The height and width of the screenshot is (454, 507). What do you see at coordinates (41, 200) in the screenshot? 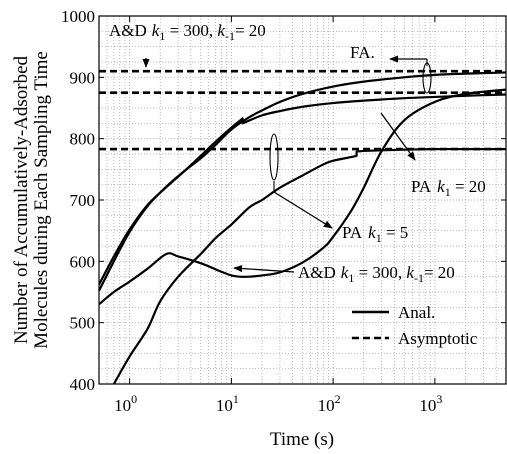
I see `y-axis-title-line-2: Molecules during Each Sampling Time` at bounding box center [41, 200].